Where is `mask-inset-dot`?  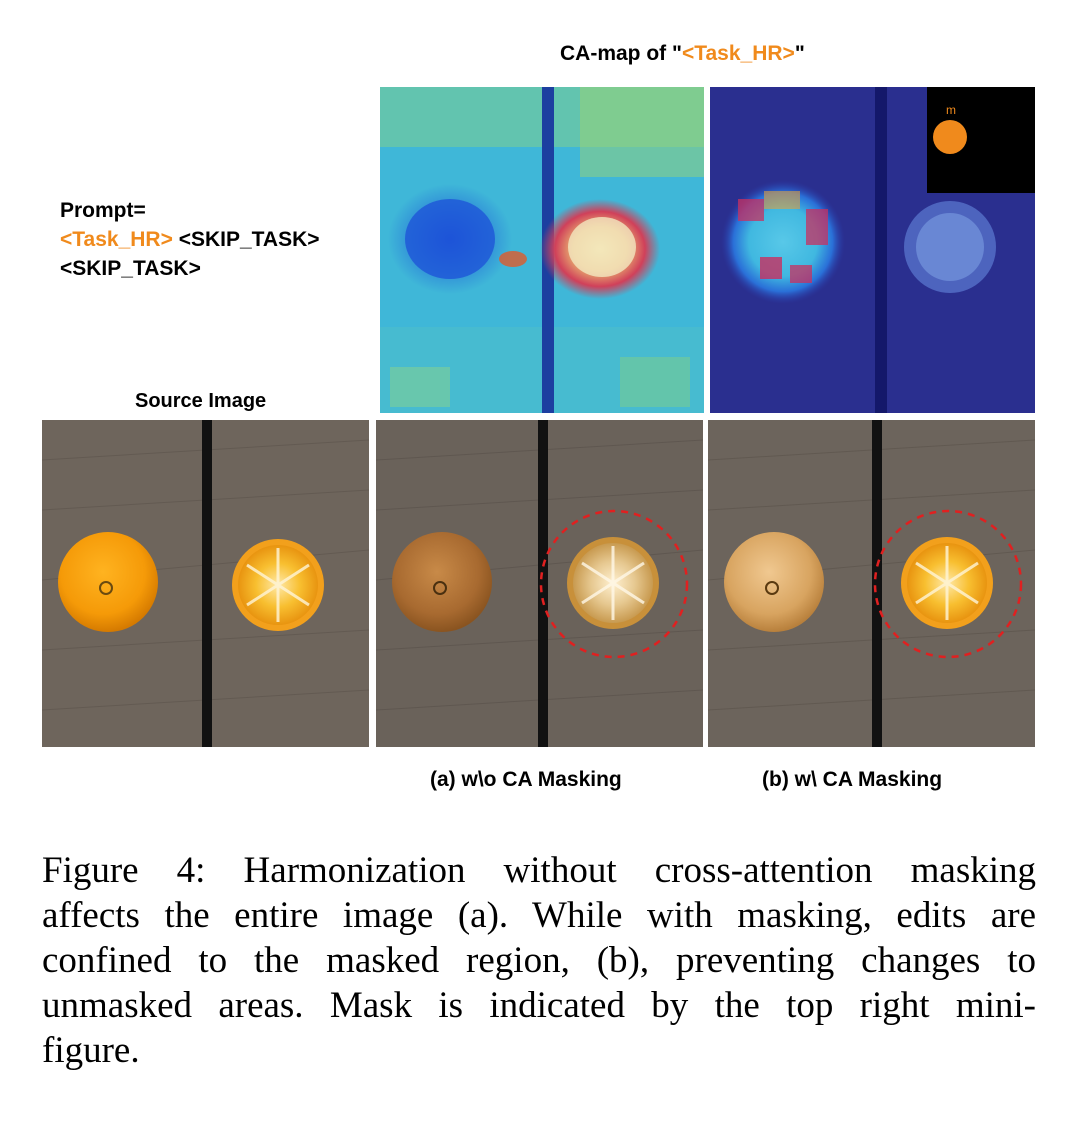
mask-inset-dot is located at coordinates (950, 137).